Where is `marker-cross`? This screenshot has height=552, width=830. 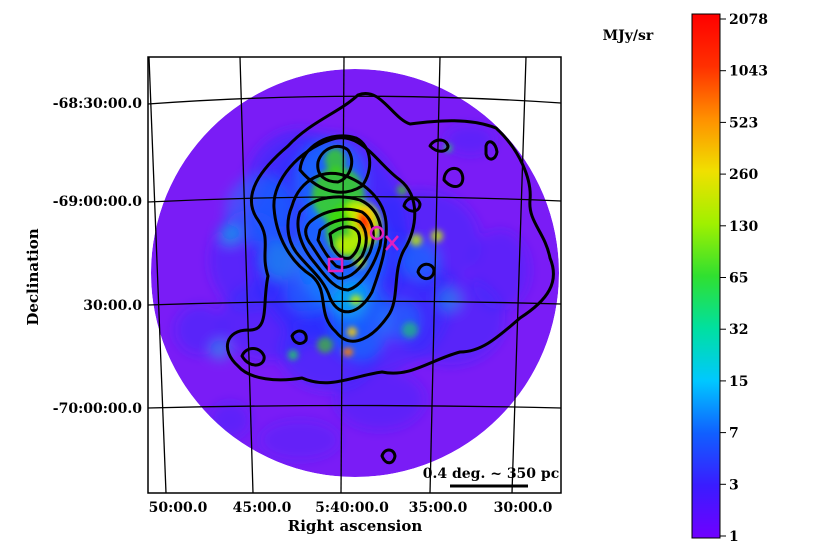 marker-cross is located at coordinates (392, 243).